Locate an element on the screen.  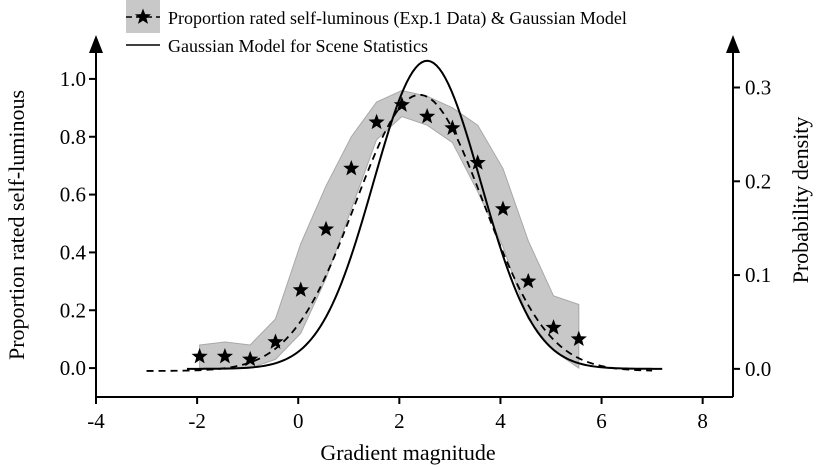
x-tick-label: 4 is located at coordinates (500, 421).